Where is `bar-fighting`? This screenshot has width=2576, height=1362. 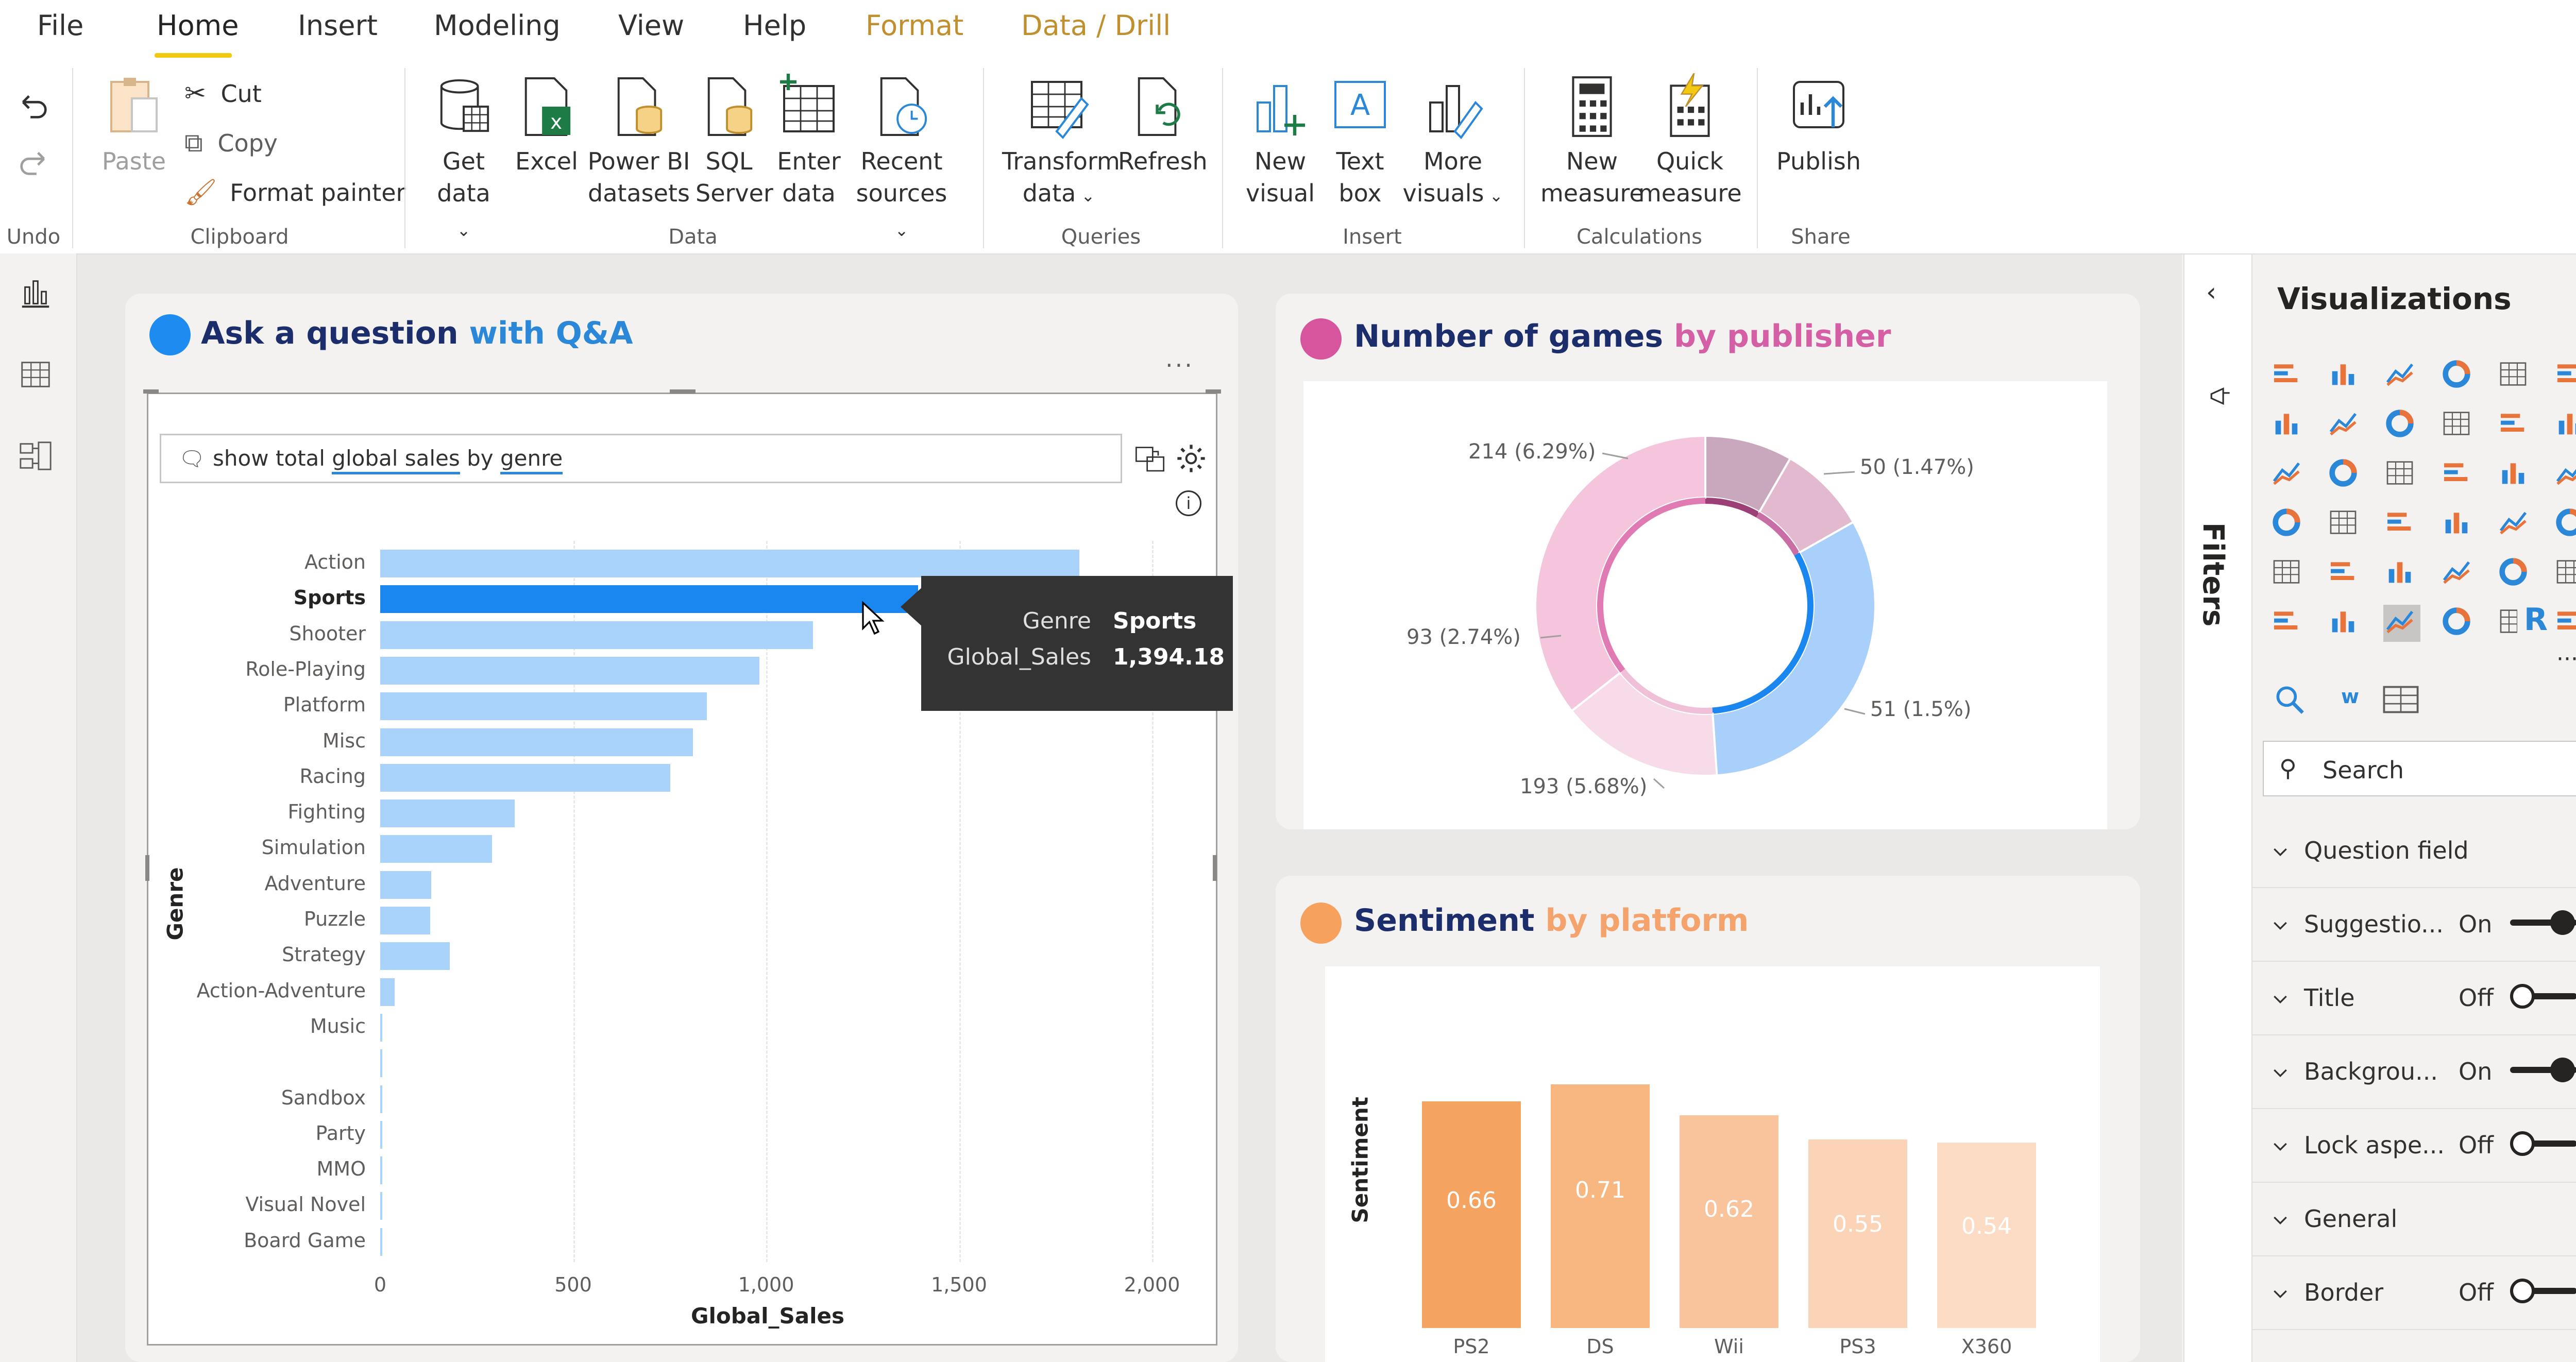 bar-fighting is located at coordinates (447, 814).